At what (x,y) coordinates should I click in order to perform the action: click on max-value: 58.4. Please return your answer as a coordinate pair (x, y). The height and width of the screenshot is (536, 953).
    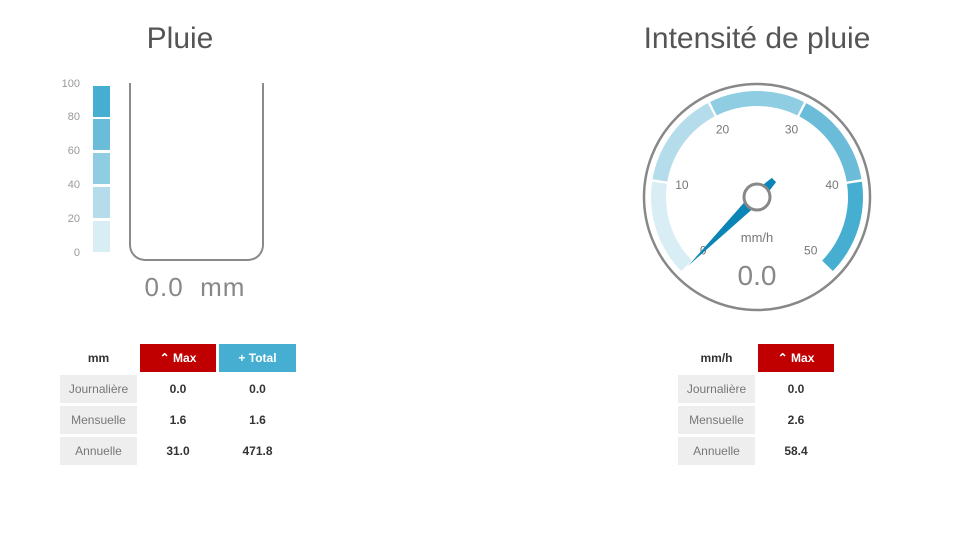
    Looking at the image, I should click on (796, 451).